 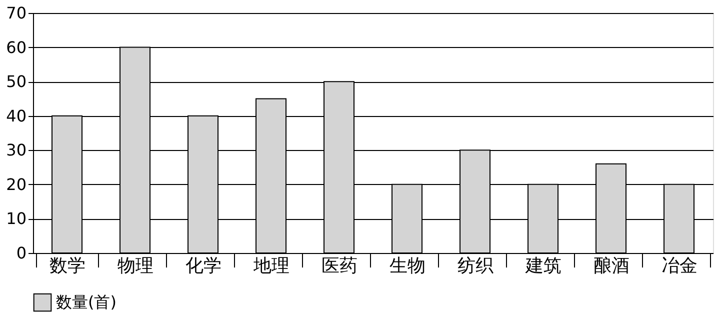 I want to click on legend-label: 数量(首), so click(x=86, y=302).